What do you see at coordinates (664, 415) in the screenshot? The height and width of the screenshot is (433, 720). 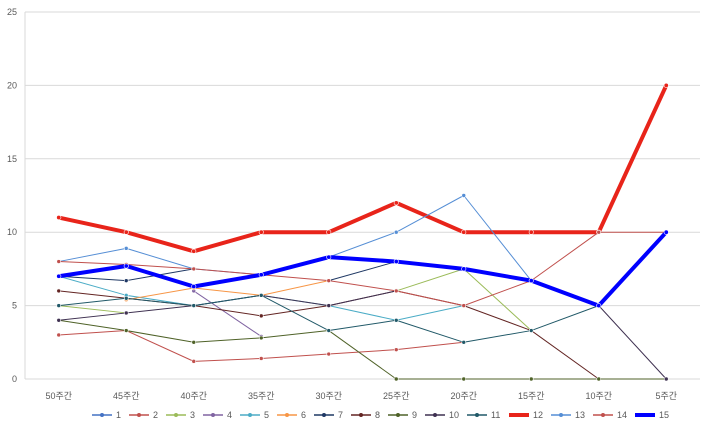 I see `legend-label-15: 15` at bounding box center [664, 415].